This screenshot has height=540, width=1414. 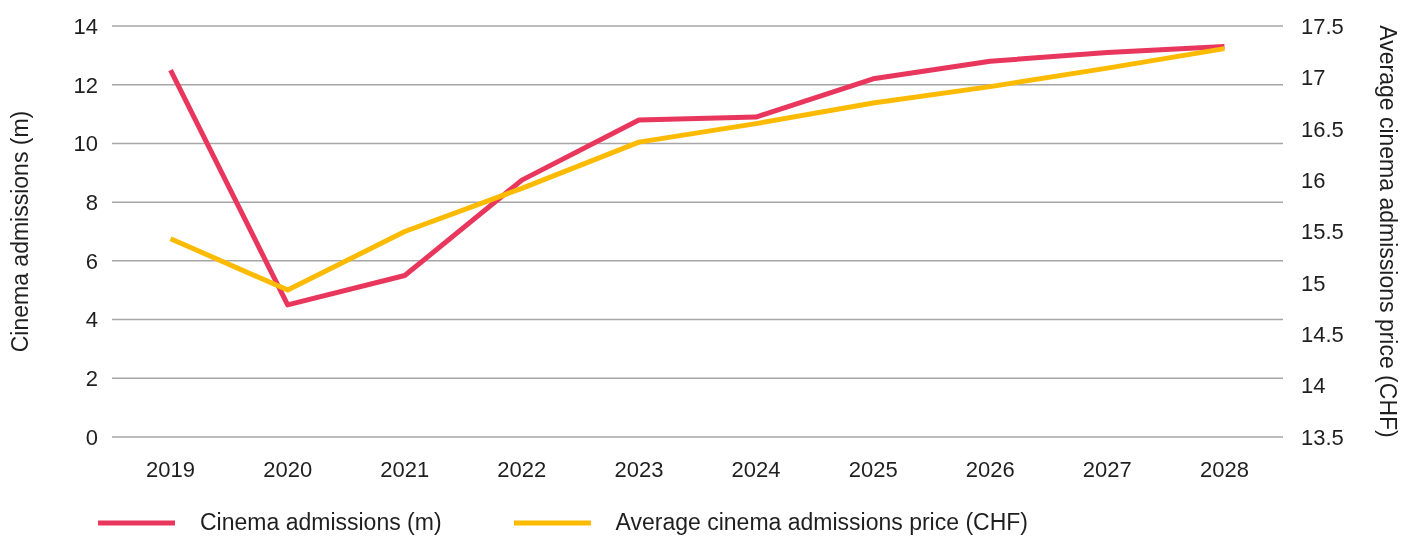 I want to click on y2-axis-title: Average cinema admissions price (CHF), so click(x=1388, y=231).